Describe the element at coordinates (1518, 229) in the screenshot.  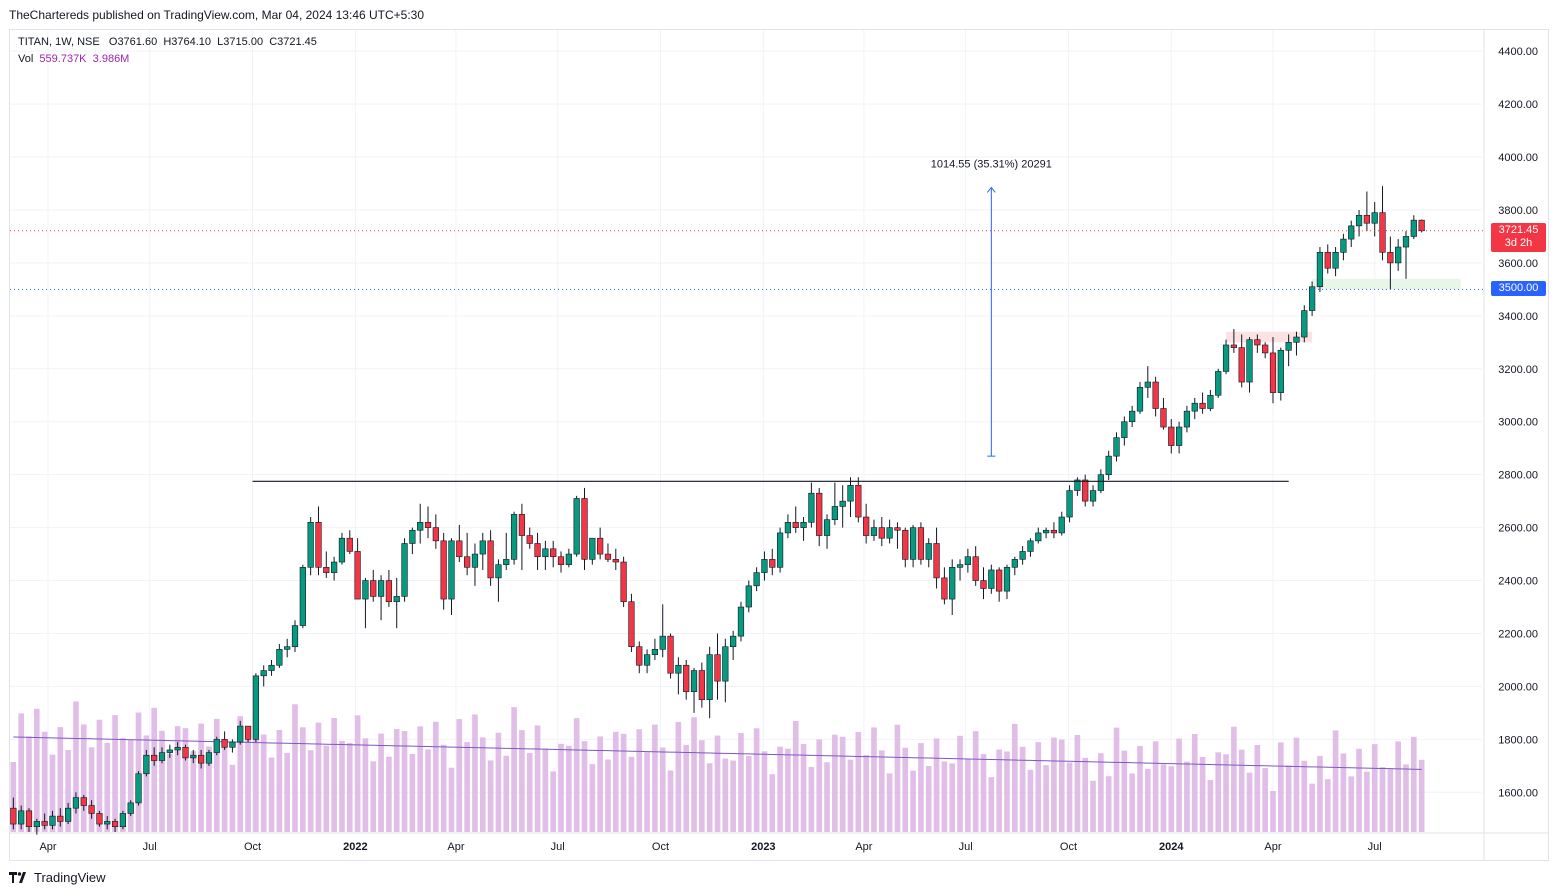
I see `current-price-value: 3721.45` at that location.